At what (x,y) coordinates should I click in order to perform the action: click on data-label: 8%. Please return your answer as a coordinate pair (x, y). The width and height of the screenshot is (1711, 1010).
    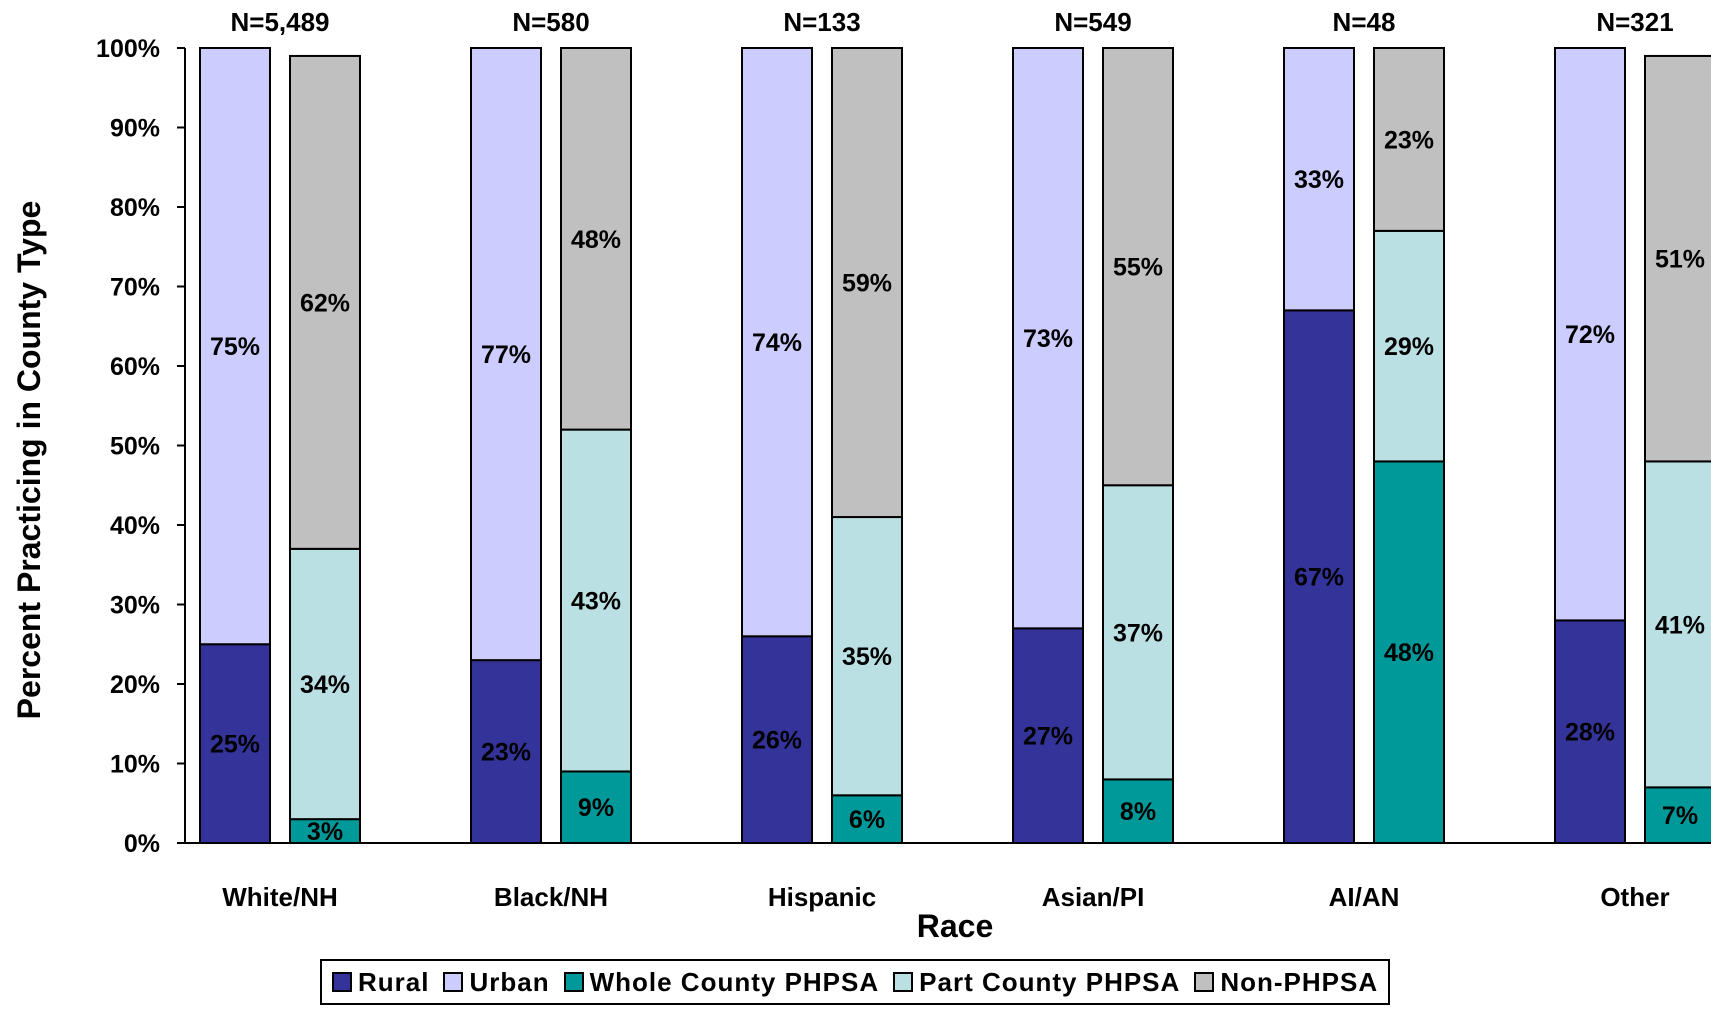
    Looking at the image, I should click on (1138, 812).